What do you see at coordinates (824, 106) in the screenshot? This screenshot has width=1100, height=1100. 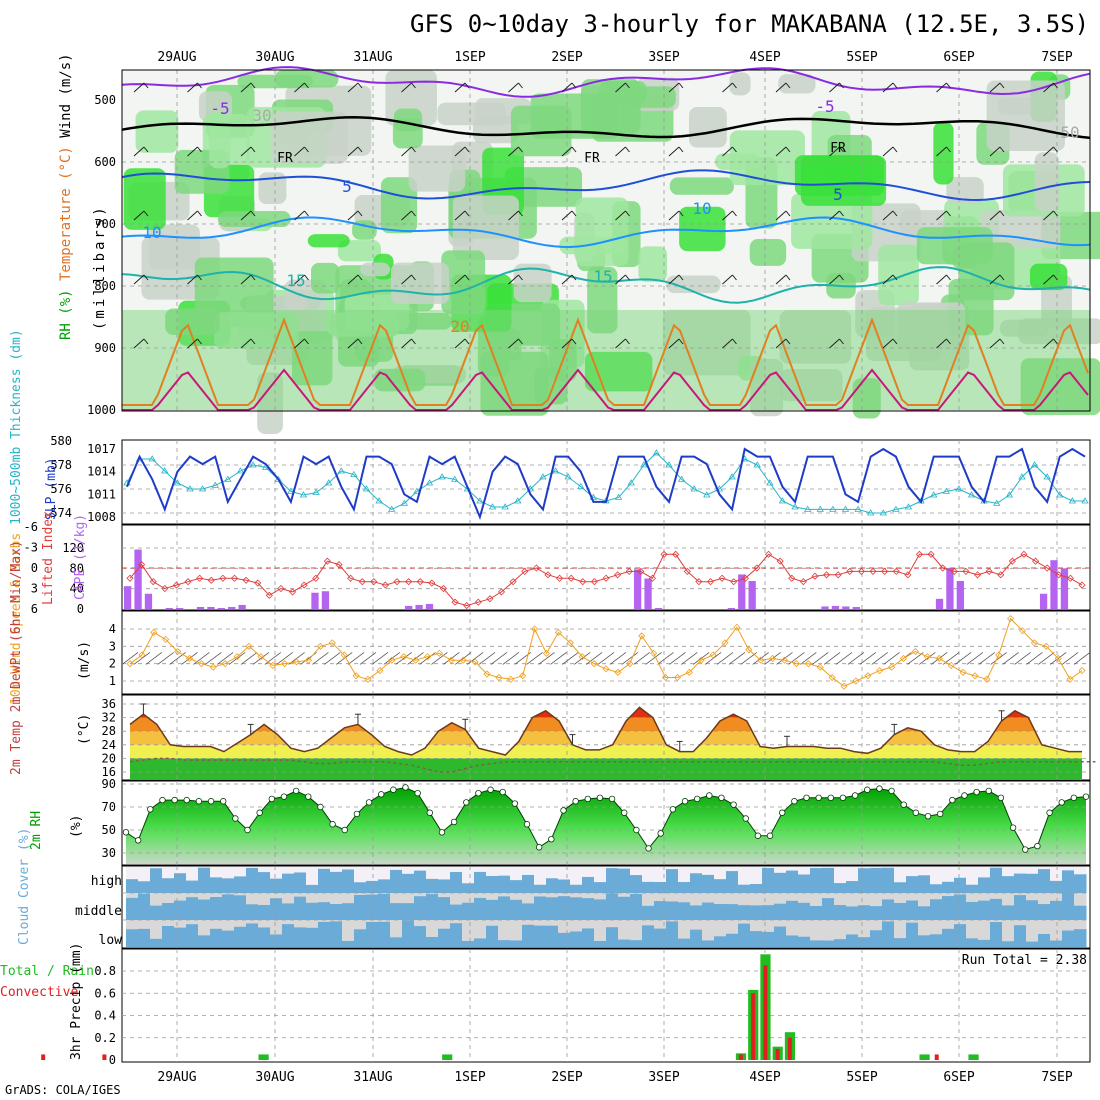 I see `contour-label: -5` at bounding box center [824, 106].